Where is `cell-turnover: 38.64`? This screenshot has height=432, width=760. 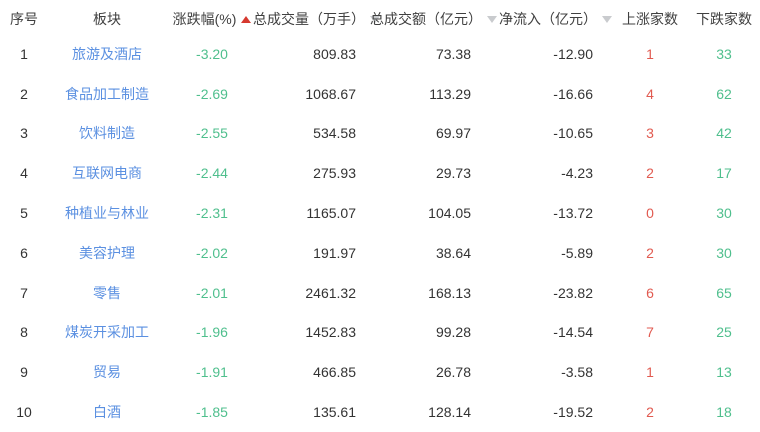
cell-turnover: 38.64 is located at coordinates (453, 252).